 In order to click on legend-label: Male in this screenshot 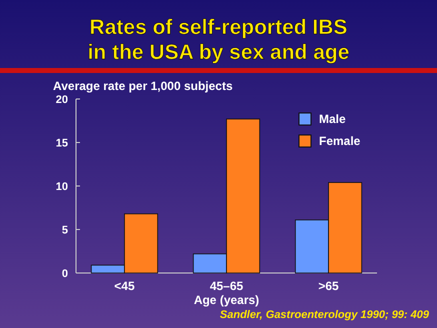, I will do `click(332, 119)`.